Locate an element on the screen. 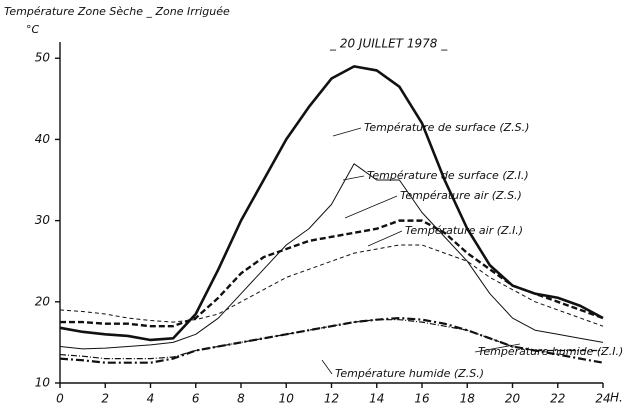 This screenshot has width=626, height=408. series-label: Température humide (Z.S.) is located at coordinates (409, 373).